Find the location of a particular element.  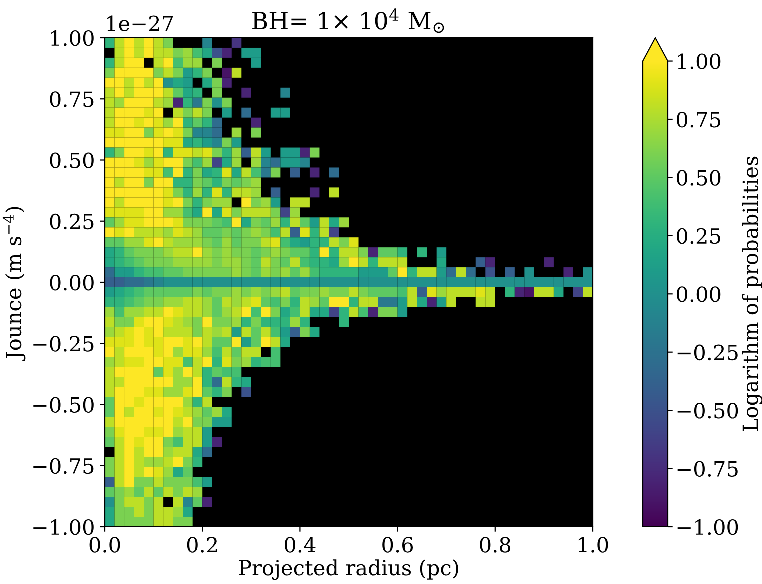

y-axis-title: Jounce (m s$^{−4}$) is located at coordinates (14, 284).